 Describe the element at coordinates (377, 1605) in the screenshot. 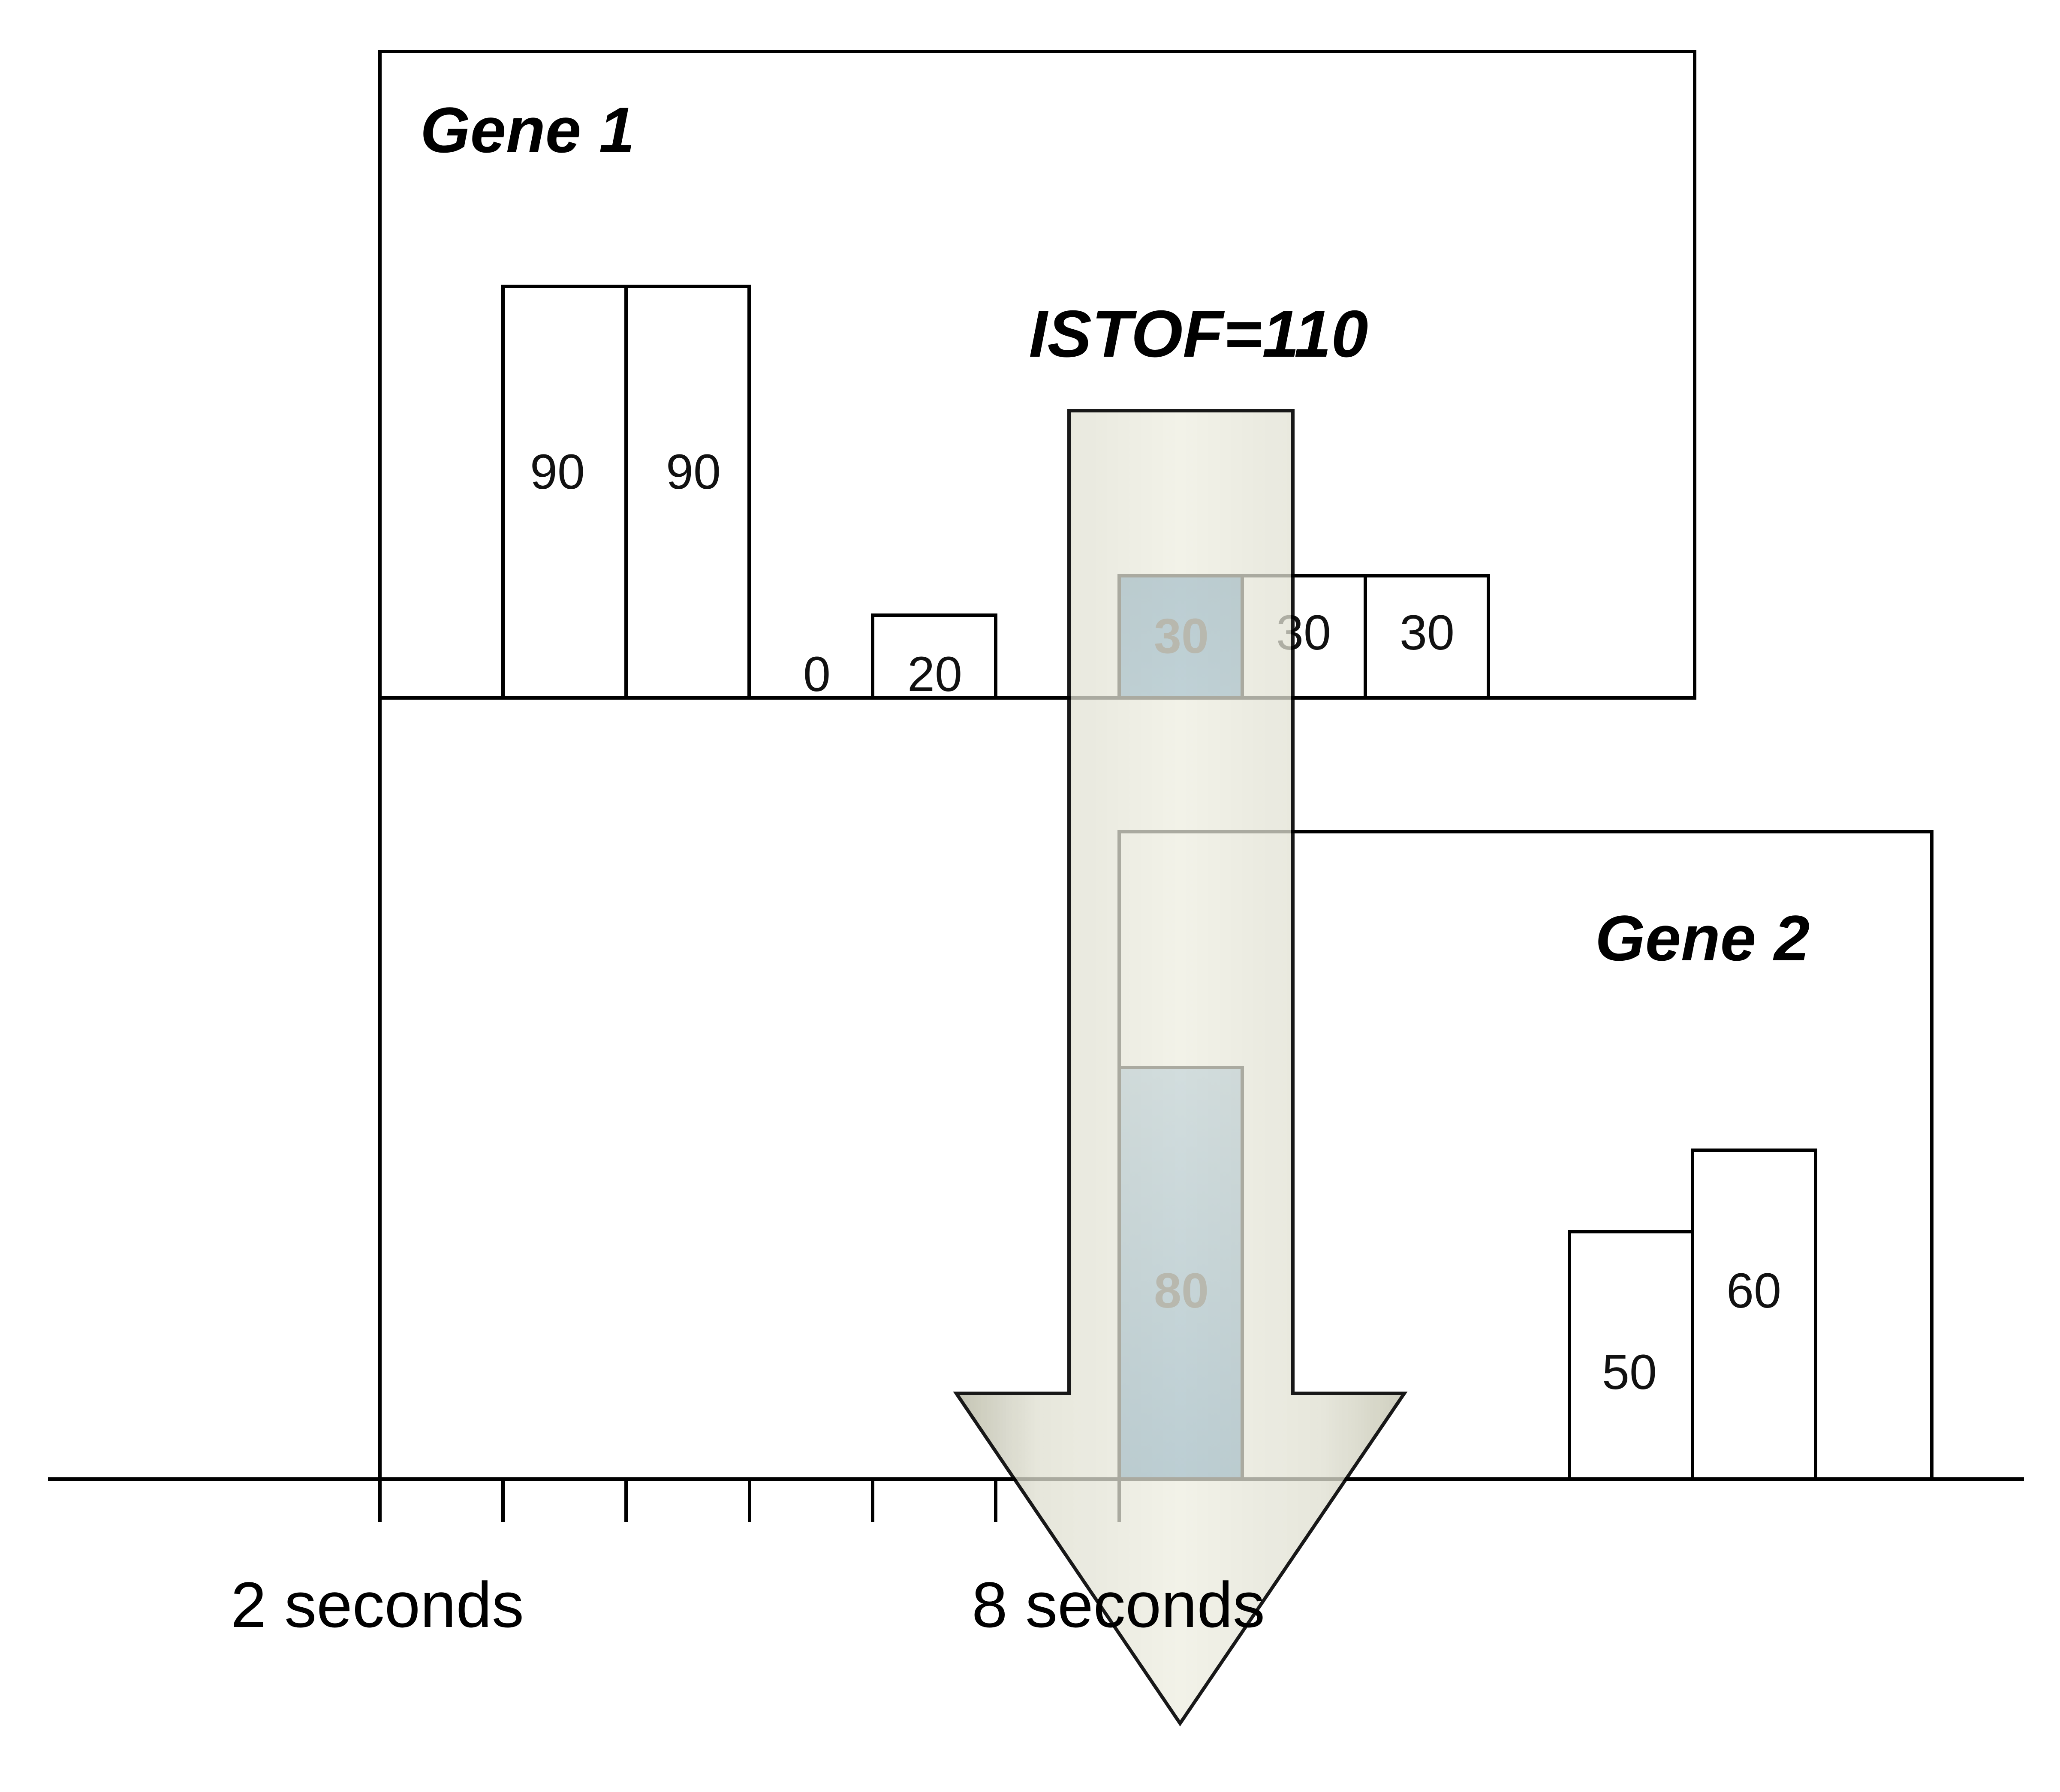

I see `time-label-2s: 2 seconds` at that location.